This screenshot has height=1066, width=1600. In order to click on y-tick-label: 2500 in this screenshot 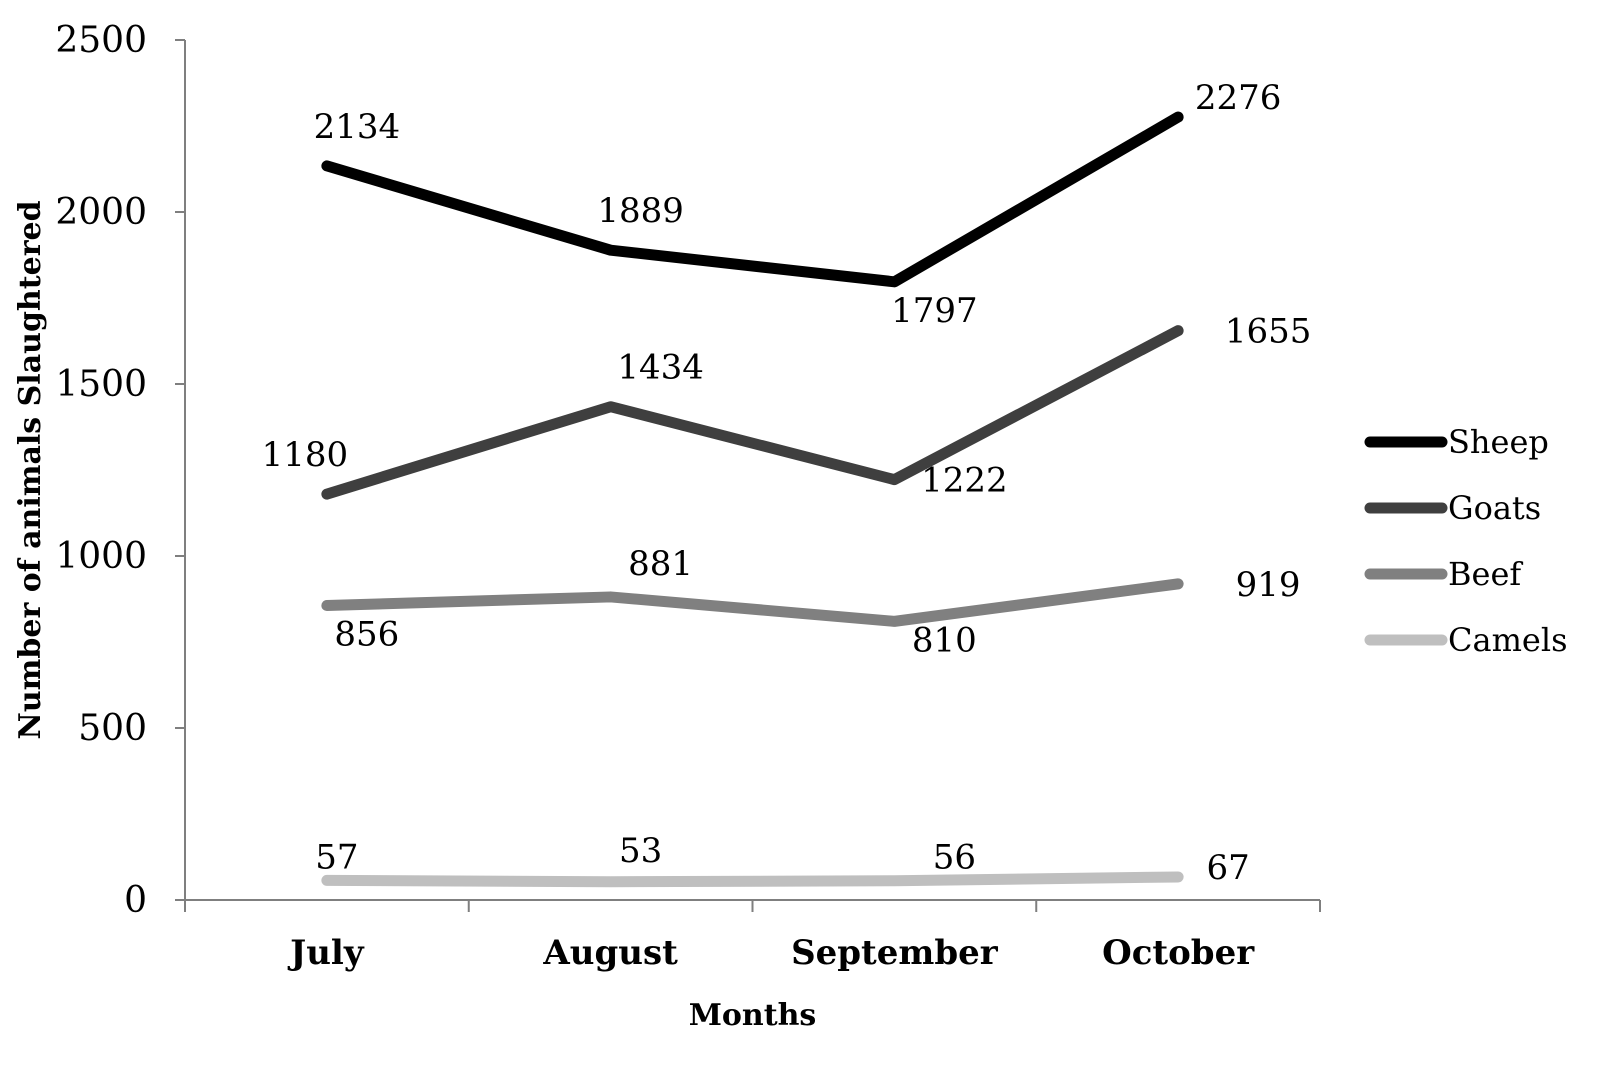, I will do `click(101, 40)`.